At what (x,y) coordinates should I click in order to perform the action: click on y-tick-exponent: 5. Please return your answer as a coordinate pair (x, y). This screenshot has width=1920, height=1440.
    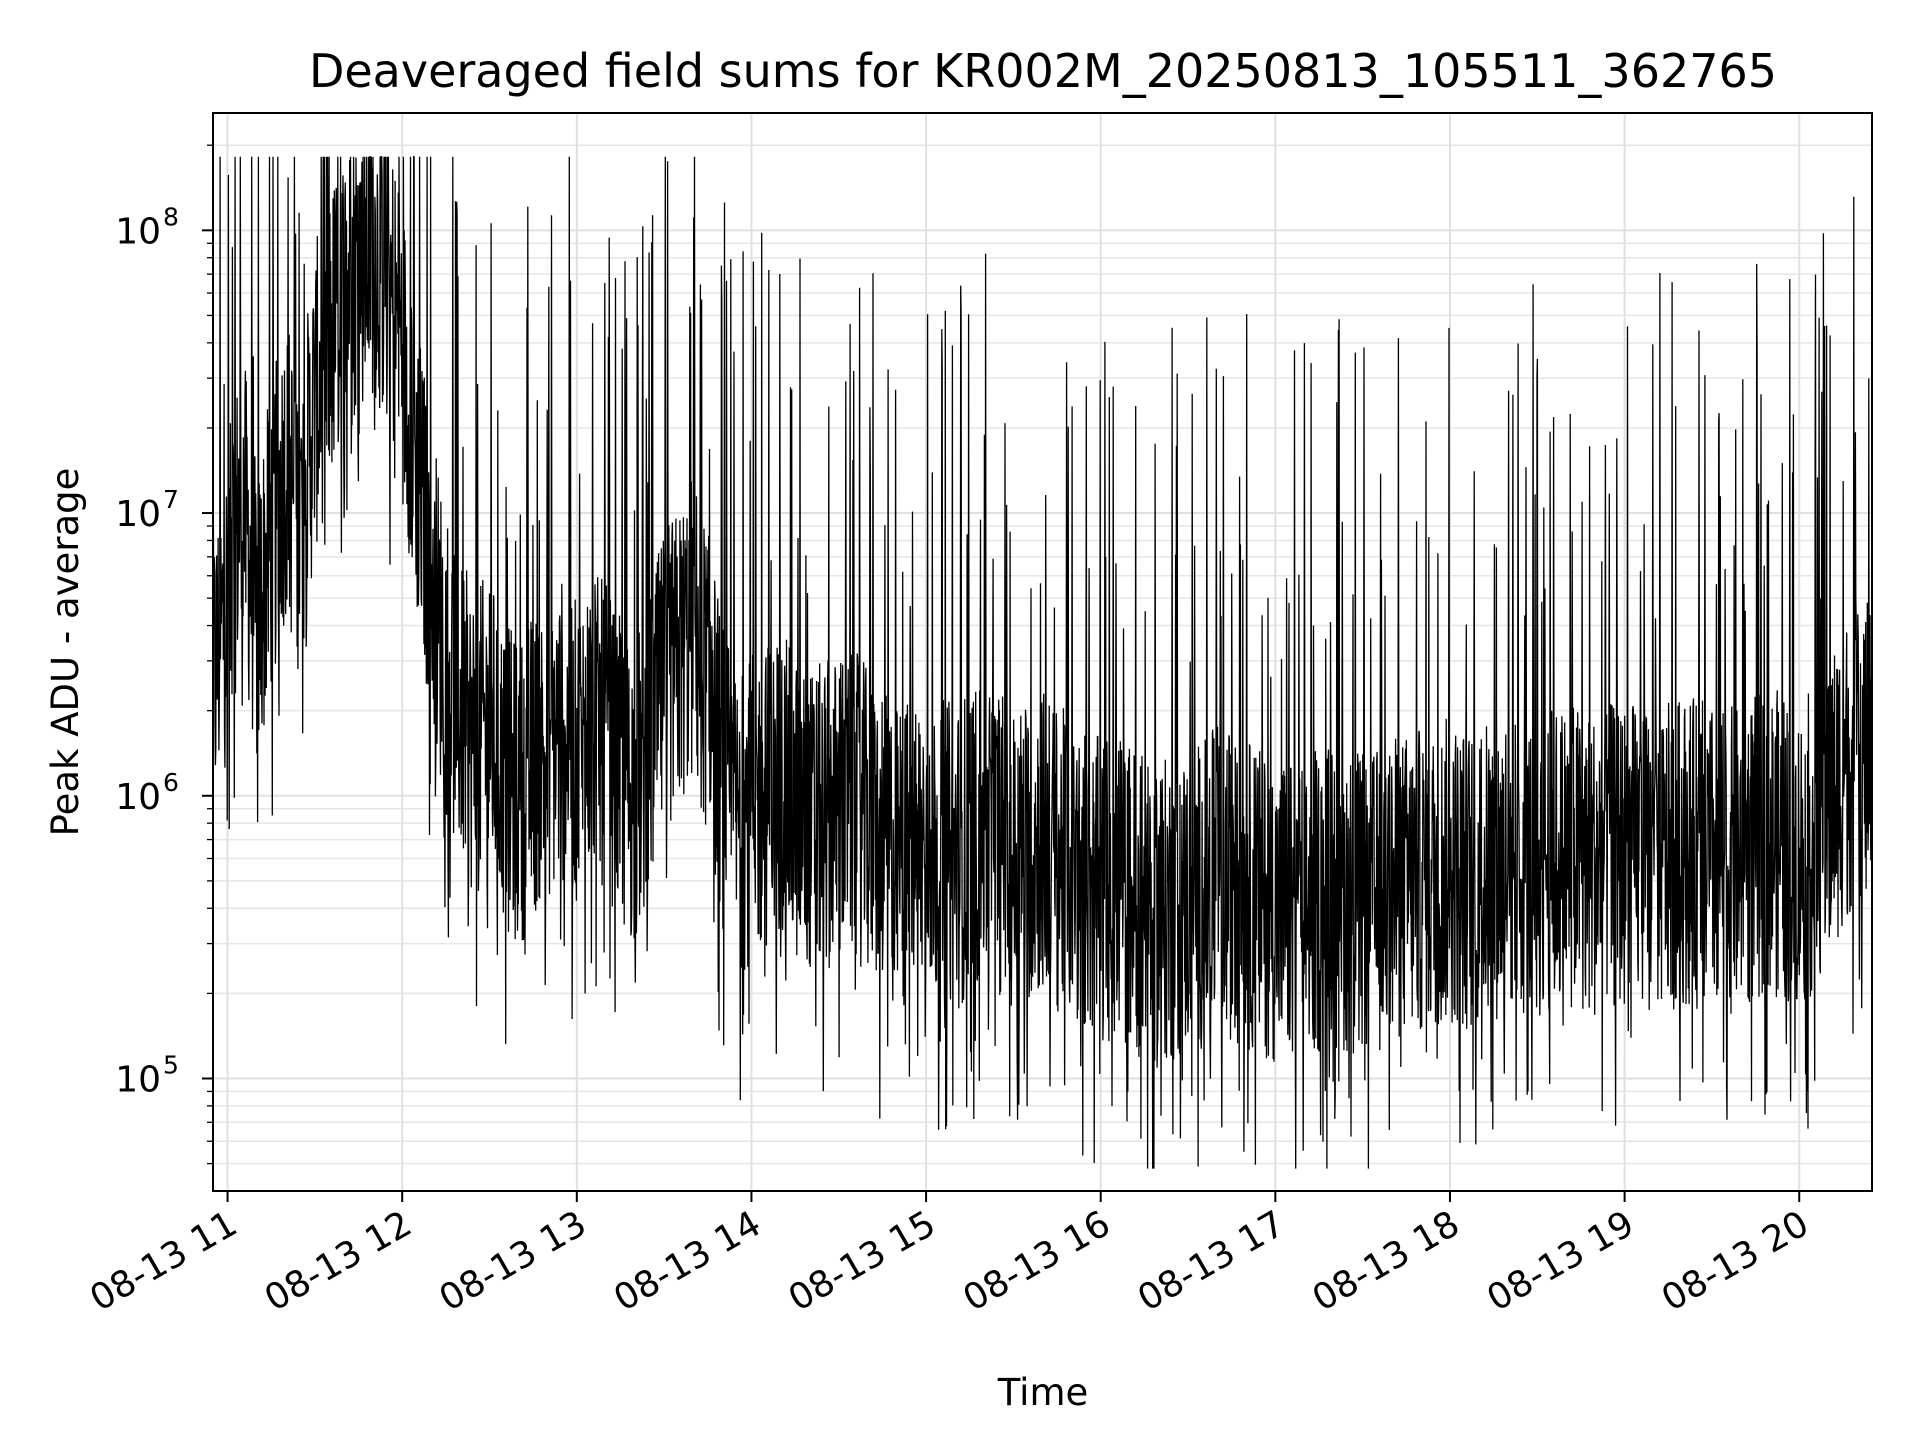
    Looking at the image, I should click on (171, 1064).